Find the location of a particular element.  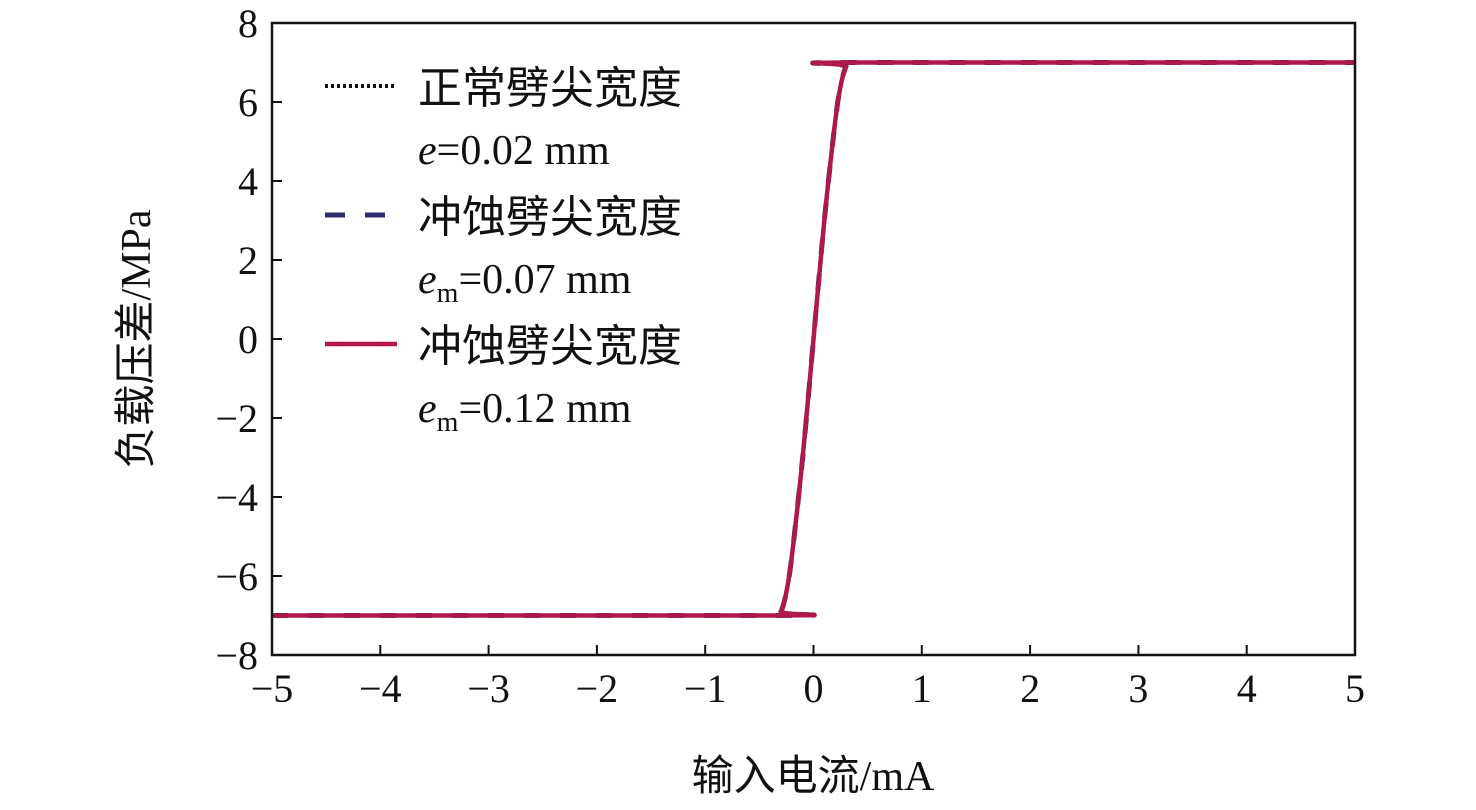

x-tick-label: −3 is located at coordinates (488, 688).